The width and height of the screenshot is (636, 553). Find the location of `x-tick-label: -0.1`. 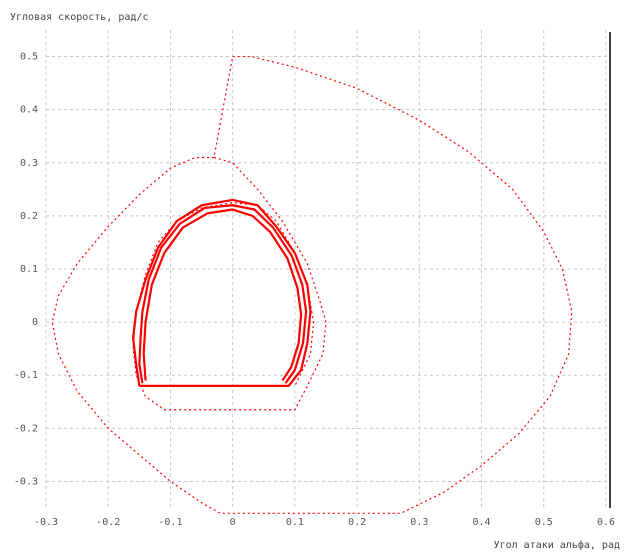

x-tick-label: -0.1 is located at coordinates (170, 522).